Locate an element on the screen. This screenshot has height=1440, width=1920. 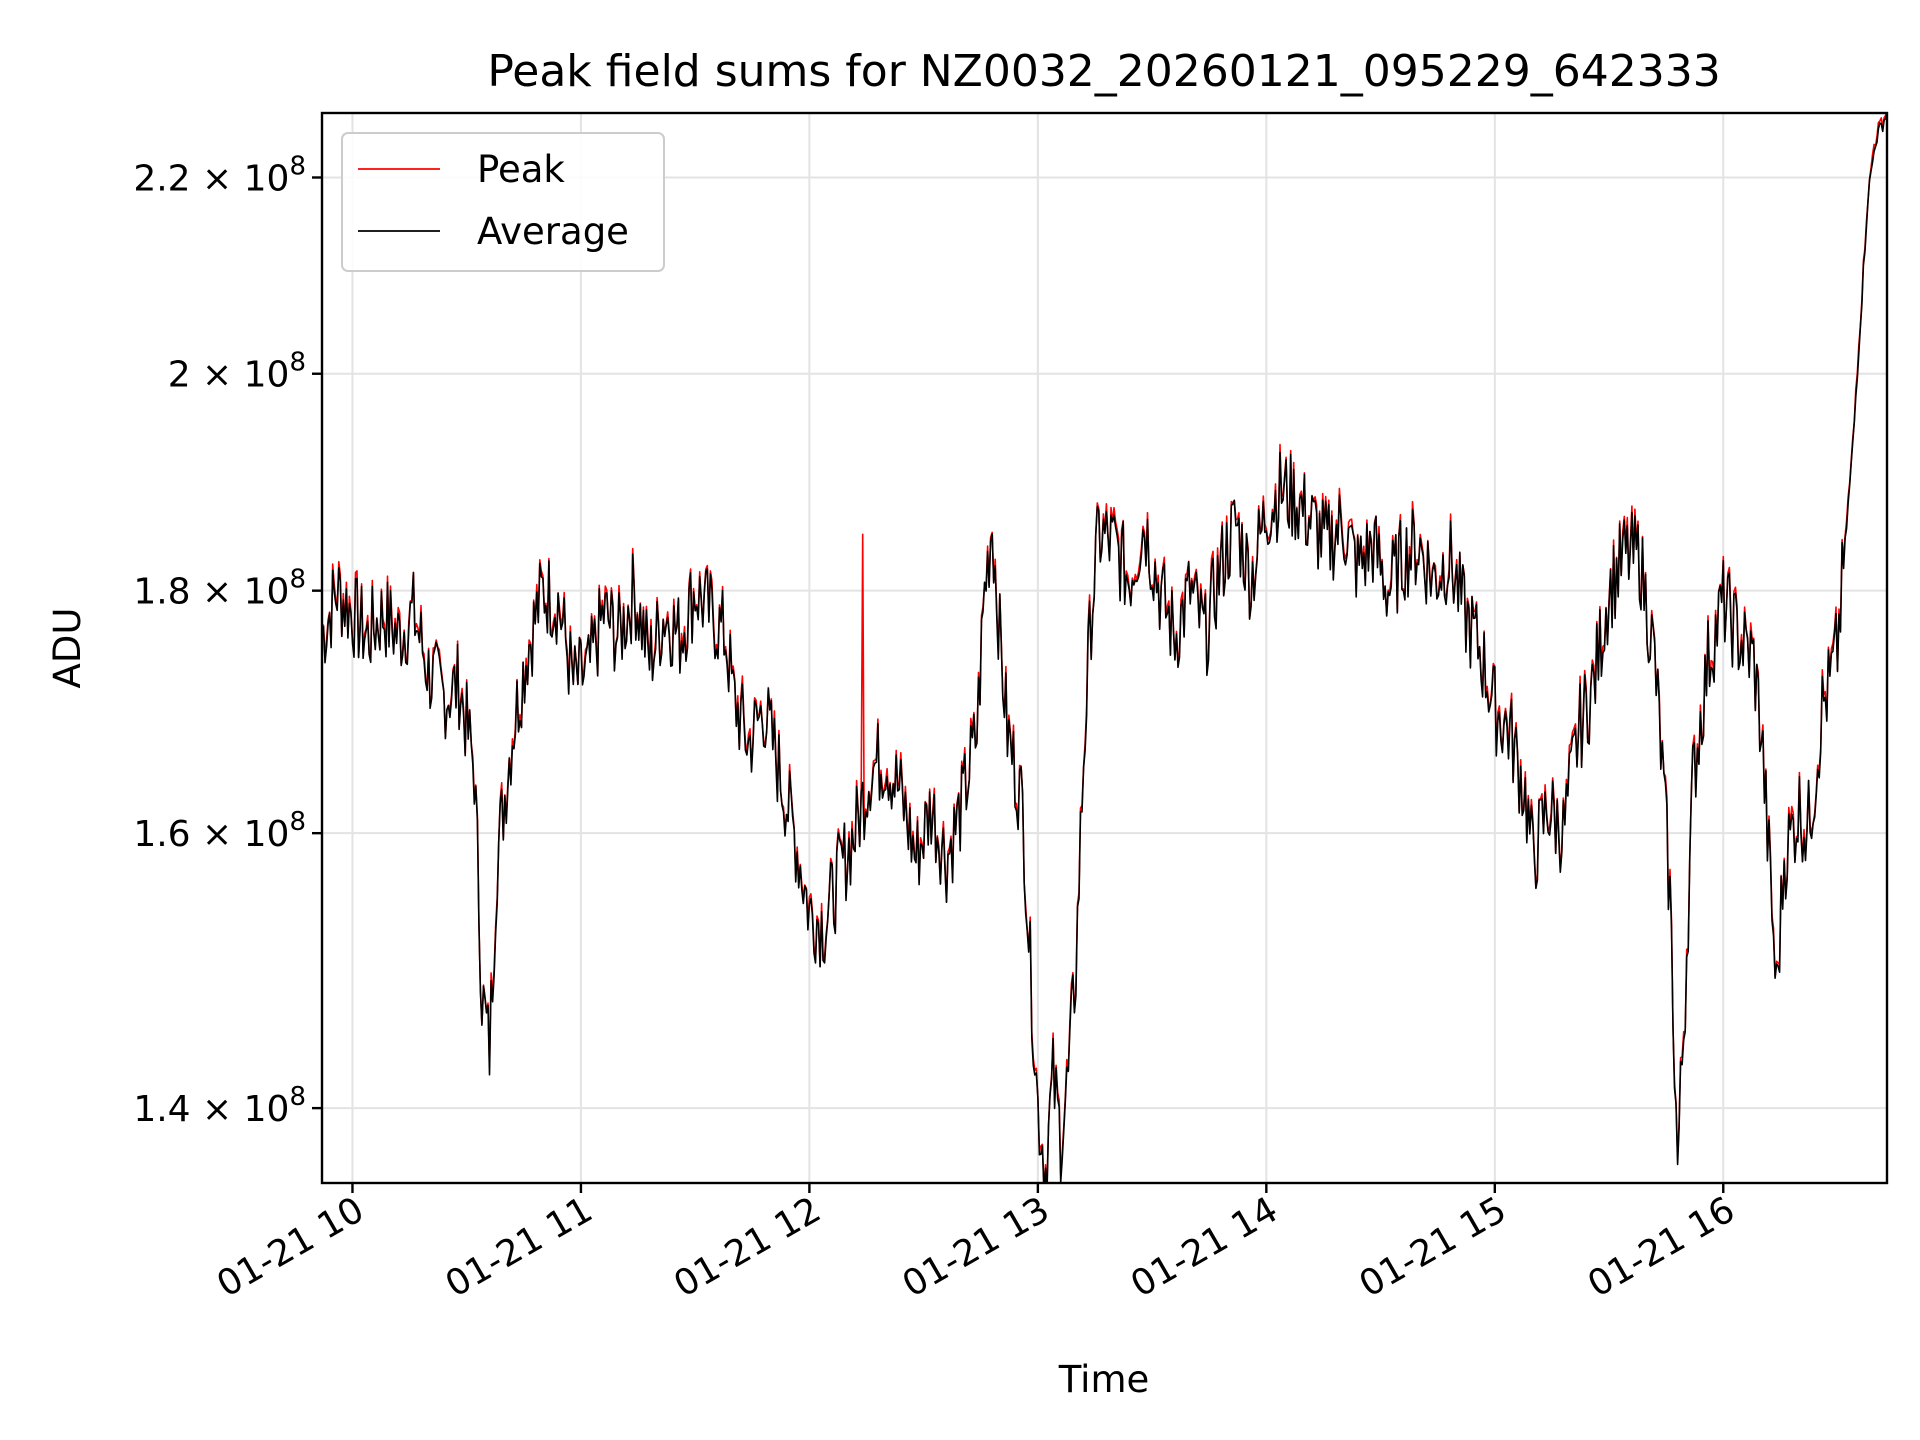
legend-frame is located at coordinates (503, 202).